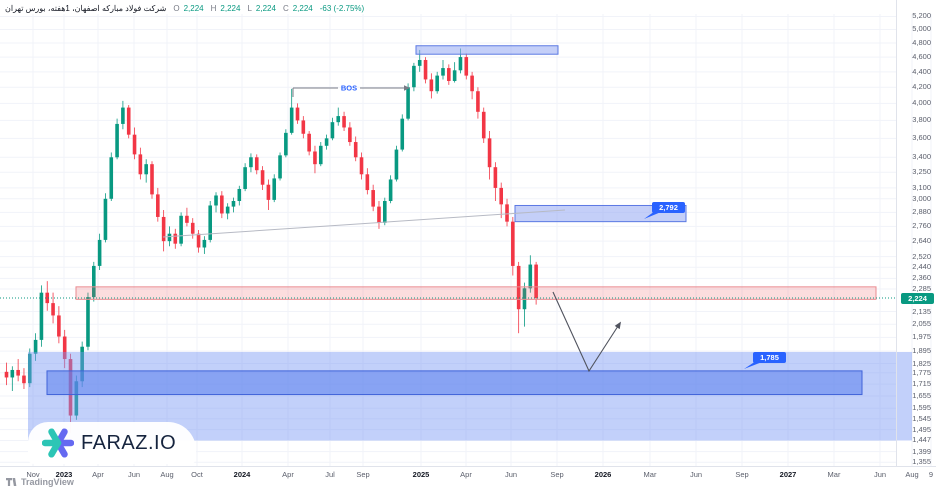  I want to click on time-axis-year-label: 2023, so click(64, 474).